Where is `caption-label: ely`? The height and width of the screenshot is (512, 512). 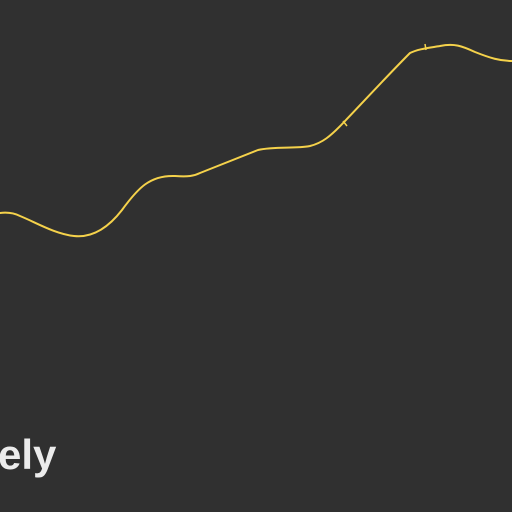
caption-label: ely is located at coordinates (28, 454).